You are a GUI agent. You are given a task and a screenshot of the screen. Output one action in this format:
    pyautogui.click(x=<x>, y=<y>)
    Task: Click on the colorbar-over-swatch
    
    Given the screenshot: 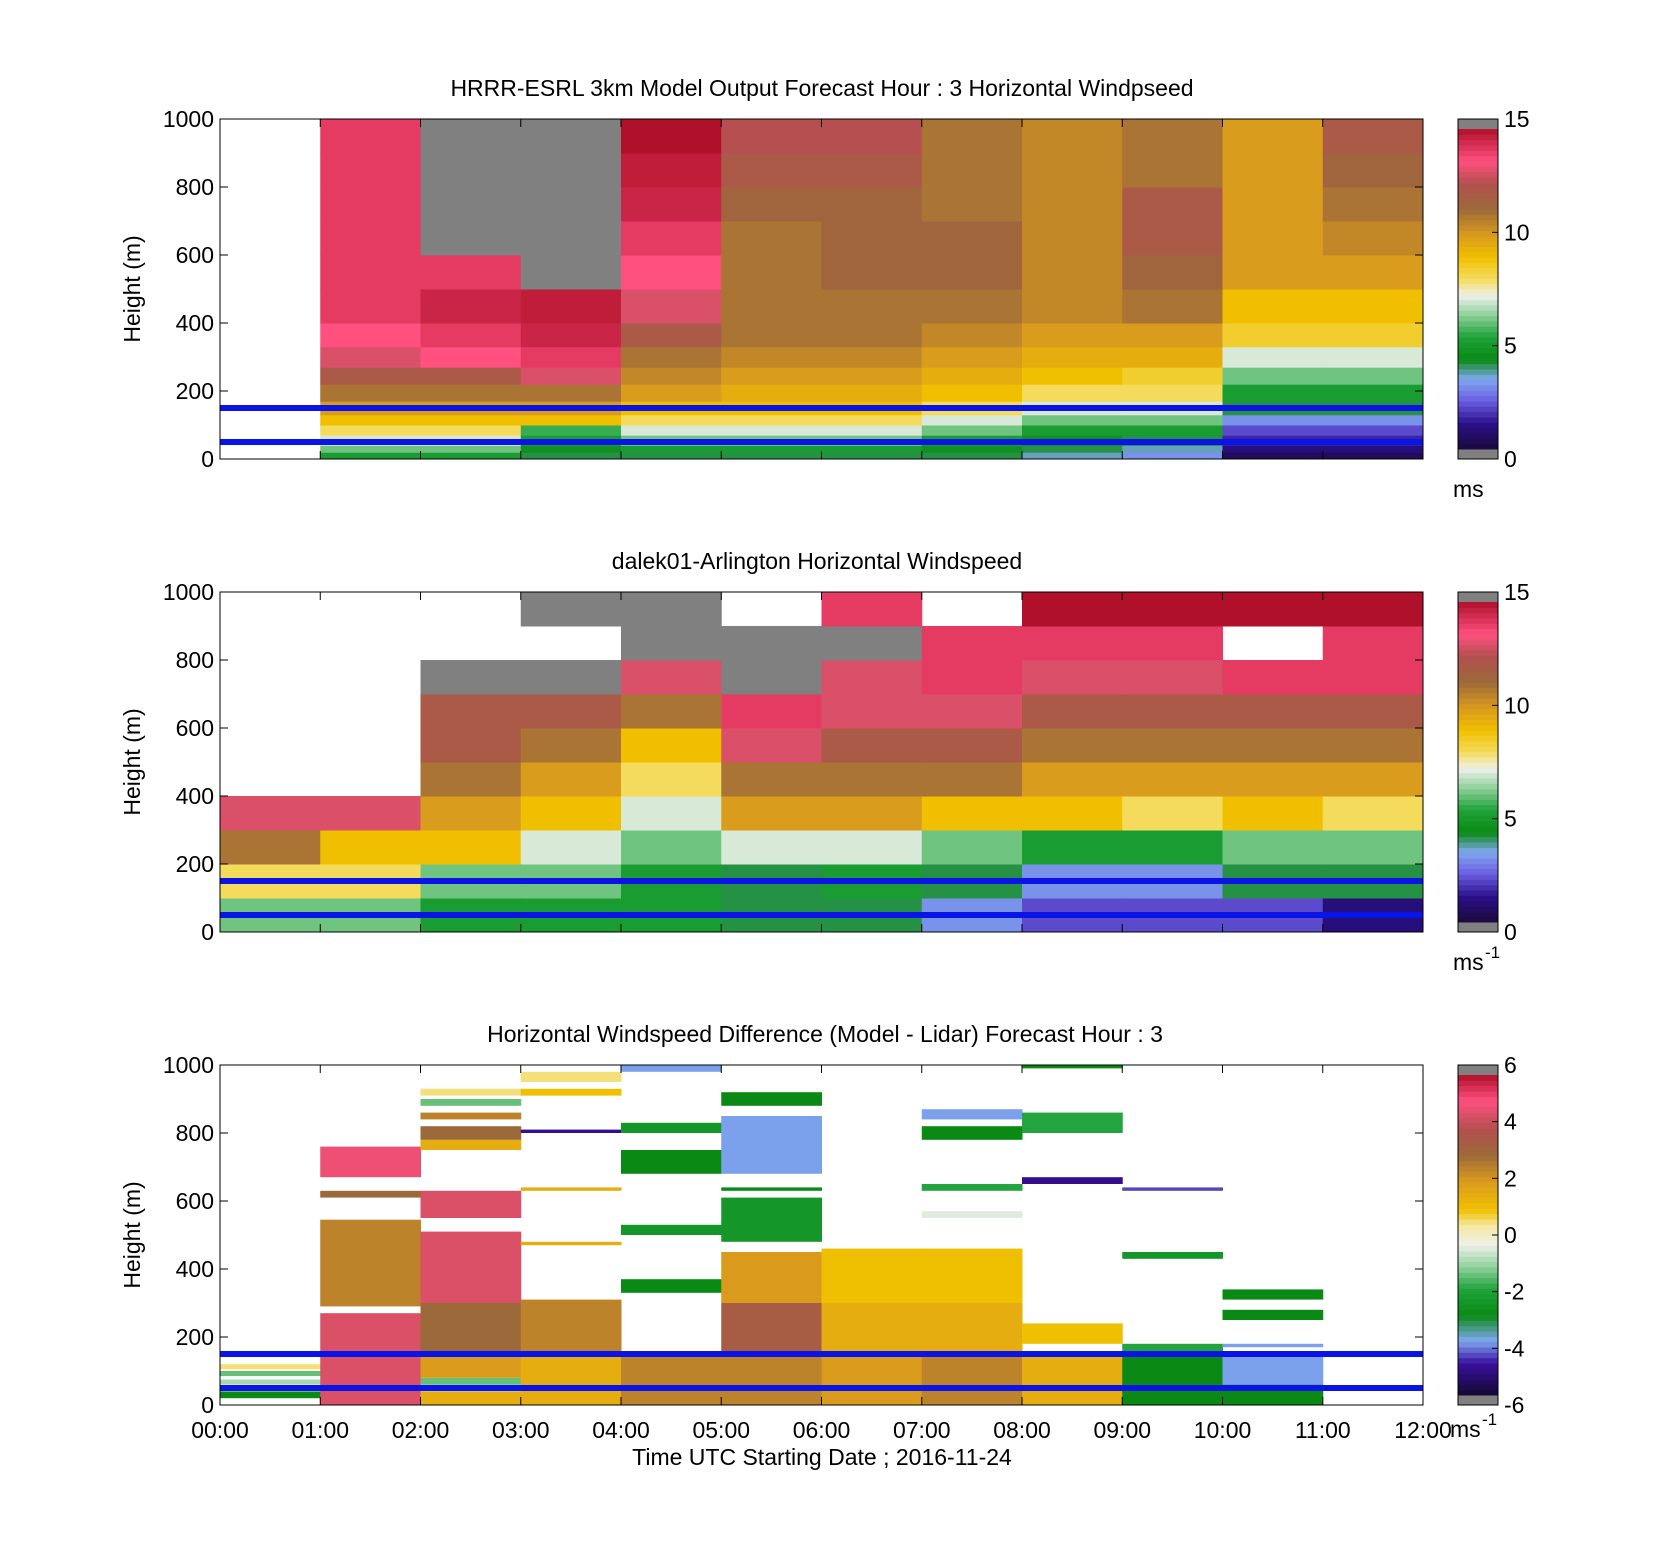 What is the action you would take?
    pyautogui.click(x=1478, y=597)
    